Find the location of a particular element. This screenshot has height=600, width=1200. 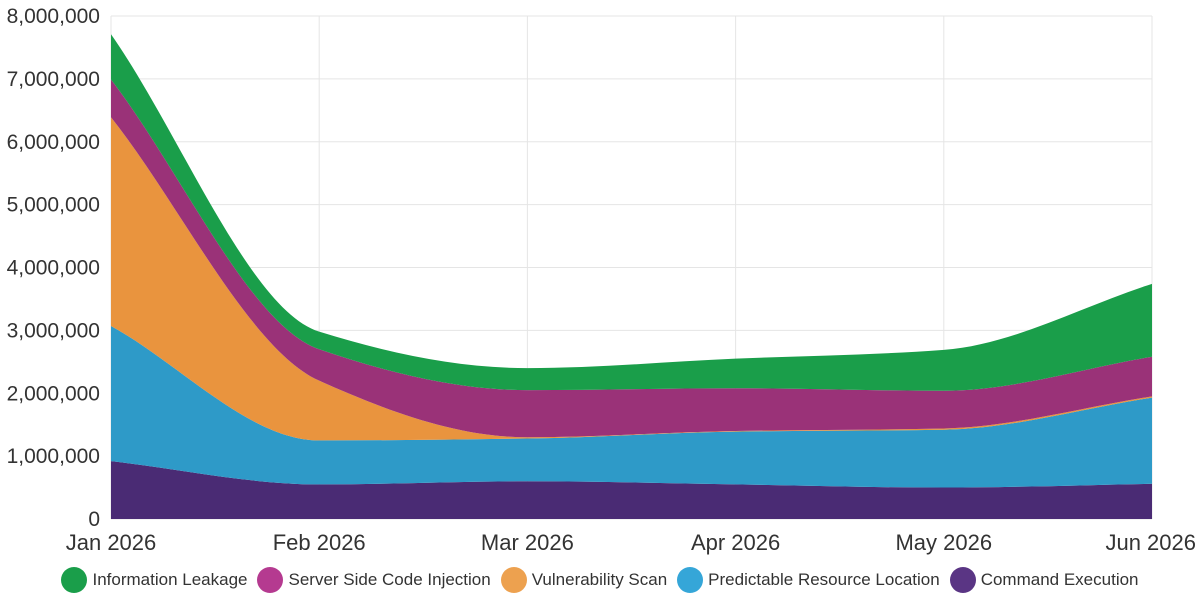

x-tick-label: Jan 2026 is located at coordinates (111, 542).